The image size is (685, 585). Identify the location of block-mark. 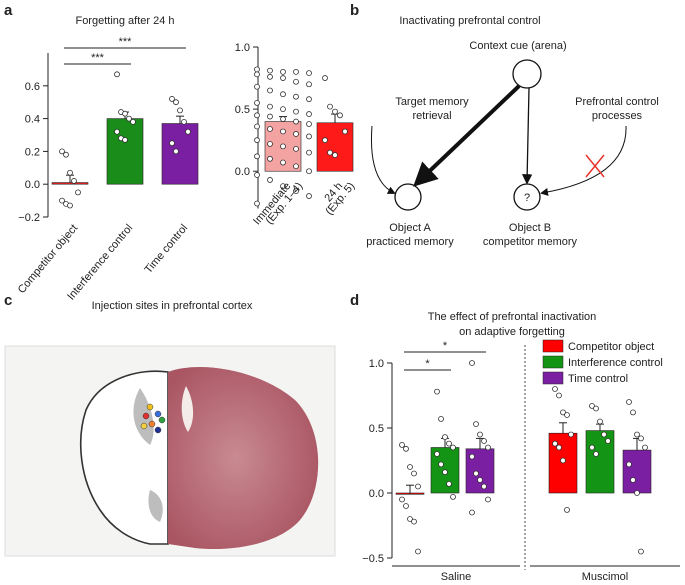
(595, 166).